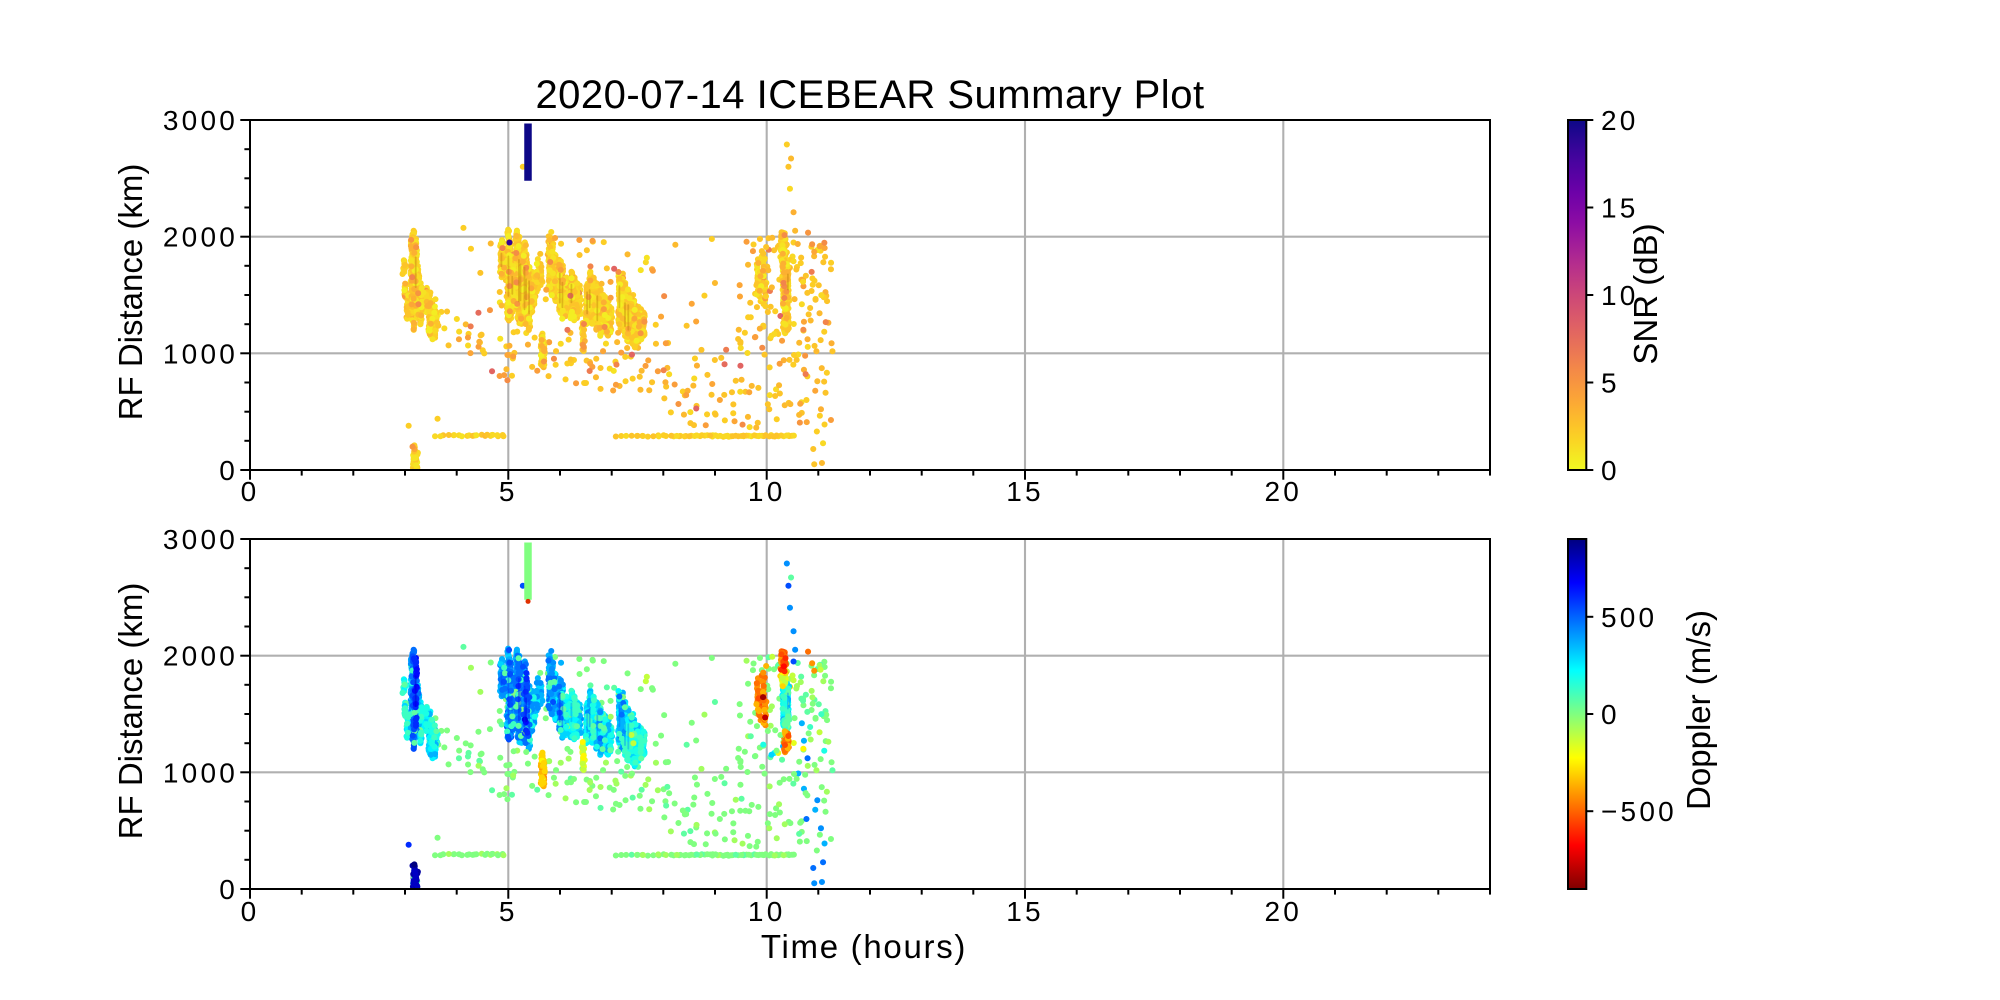  I want to click on svg-text: Doppler (m/s), so click(1698, 710).